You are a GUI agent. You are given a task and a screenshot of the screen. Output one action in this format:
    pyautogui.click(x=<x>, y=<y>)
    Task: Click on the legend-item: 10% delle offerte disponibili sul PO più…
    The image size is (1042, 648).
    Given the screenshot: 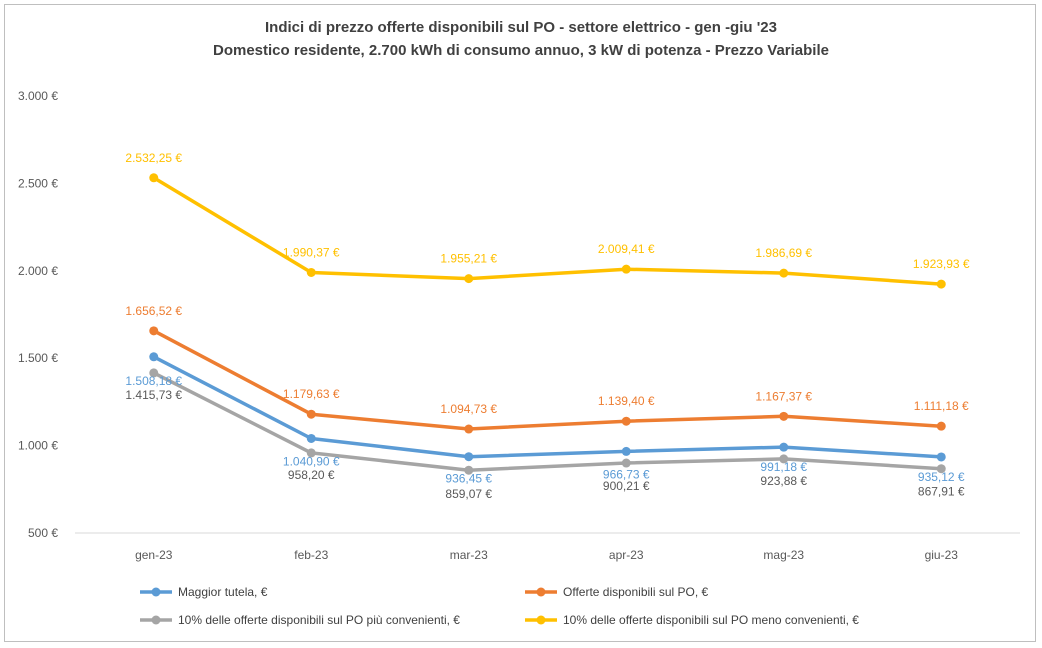 What is the action you would take?
    pyautogui.click(x=300, y=620)
    